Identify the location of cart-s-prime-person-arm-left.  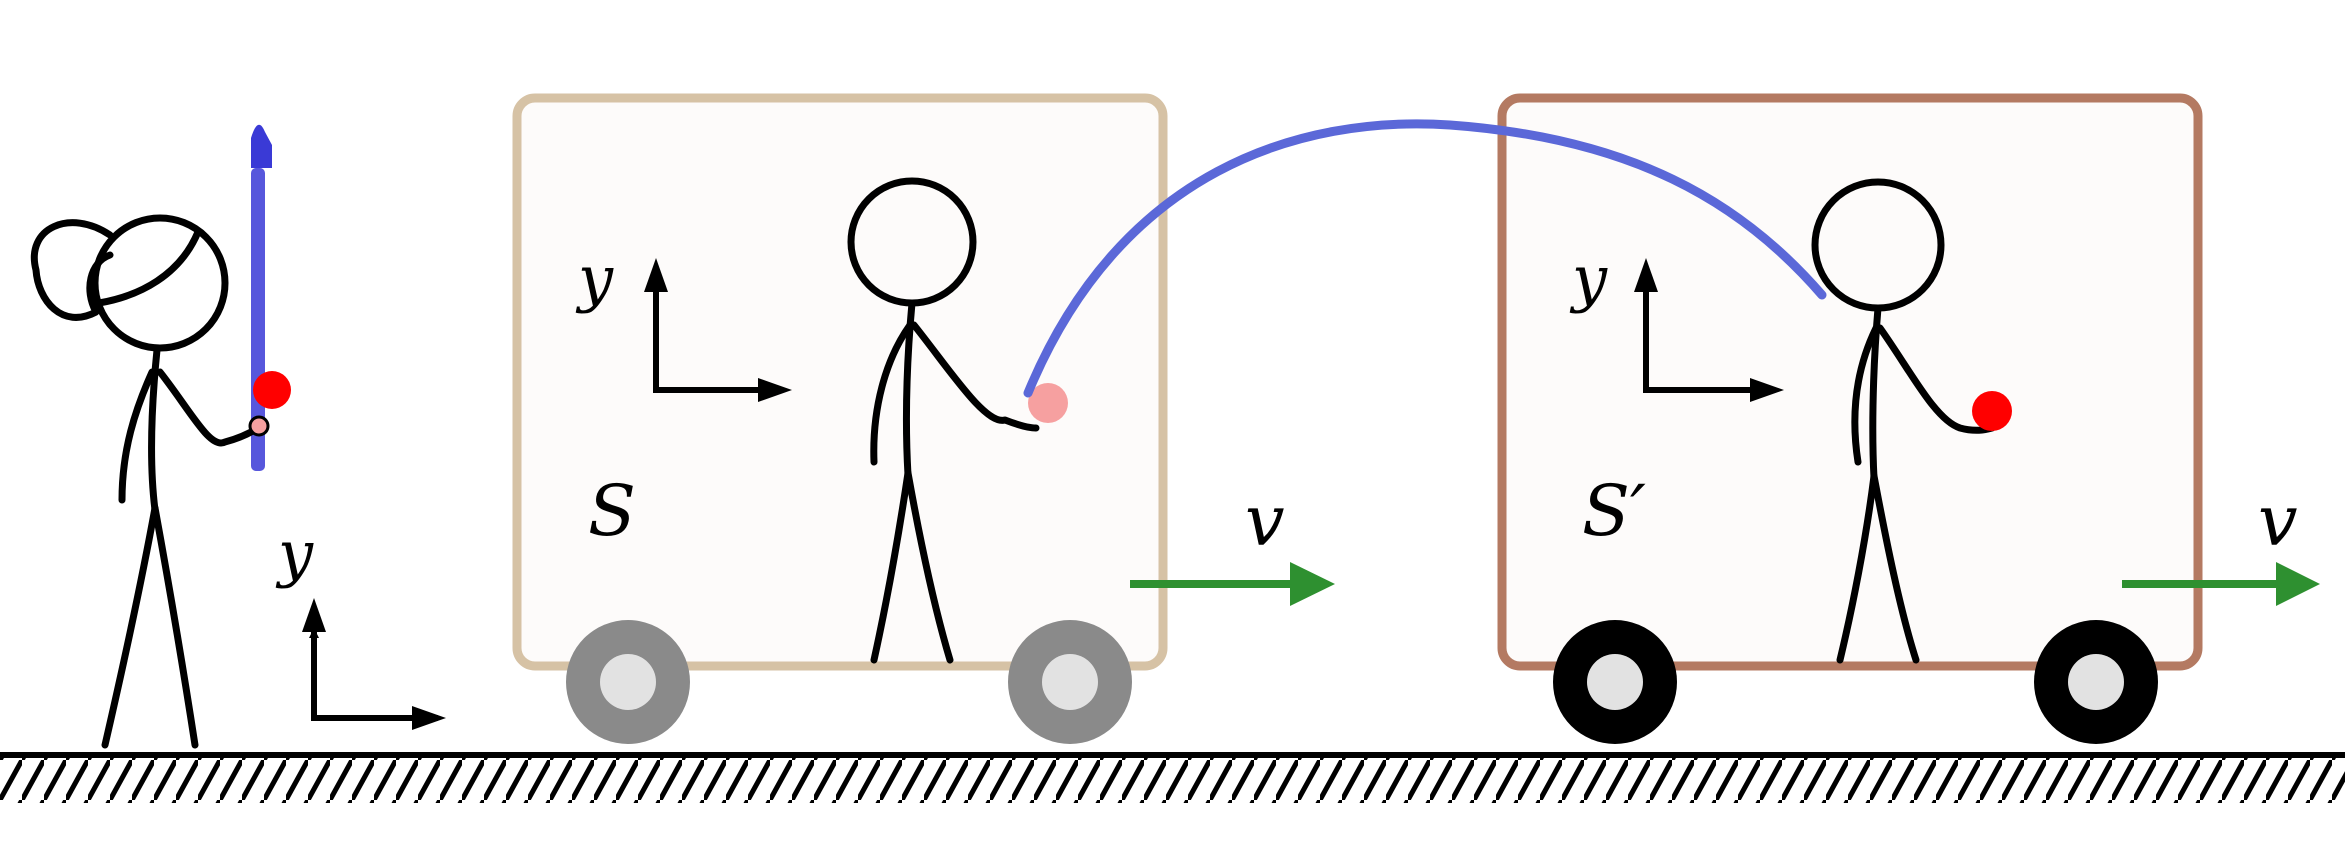
(1865, 395).